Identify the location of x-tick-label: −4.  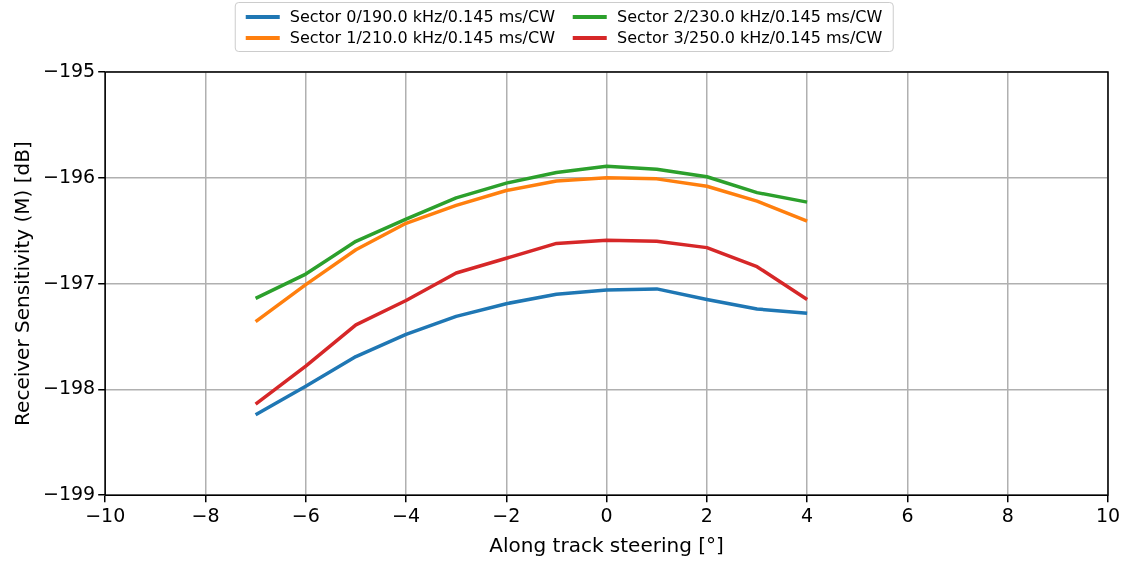
(406, 514).